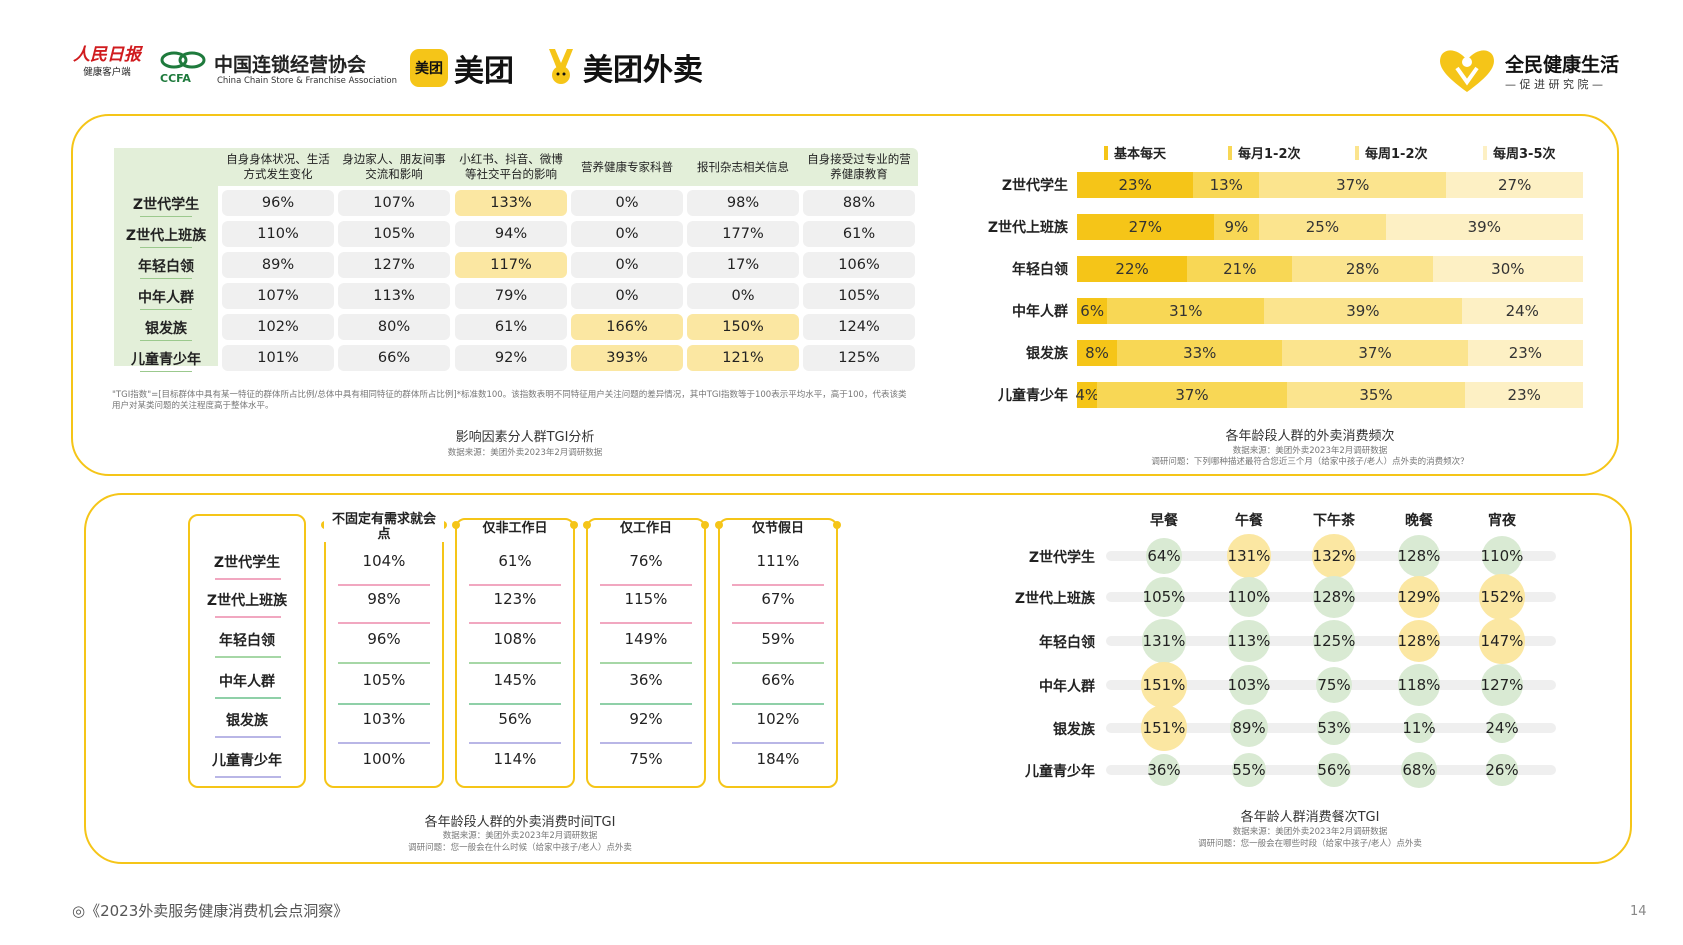 This screenshot has height=945, width=1683. What do you see at coordinates (516, 167) in the screenshot?
I see `tgi-header-band` at bounding box center [516, 167].